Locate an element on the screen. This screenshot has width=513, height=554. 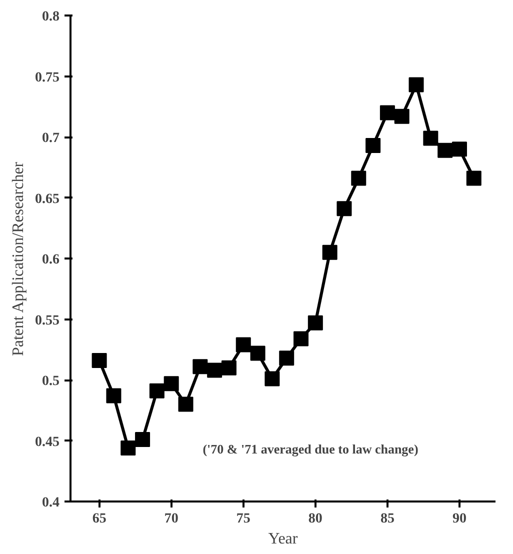
y-tick-label: 0.55 is located at coordinates (47, 320).